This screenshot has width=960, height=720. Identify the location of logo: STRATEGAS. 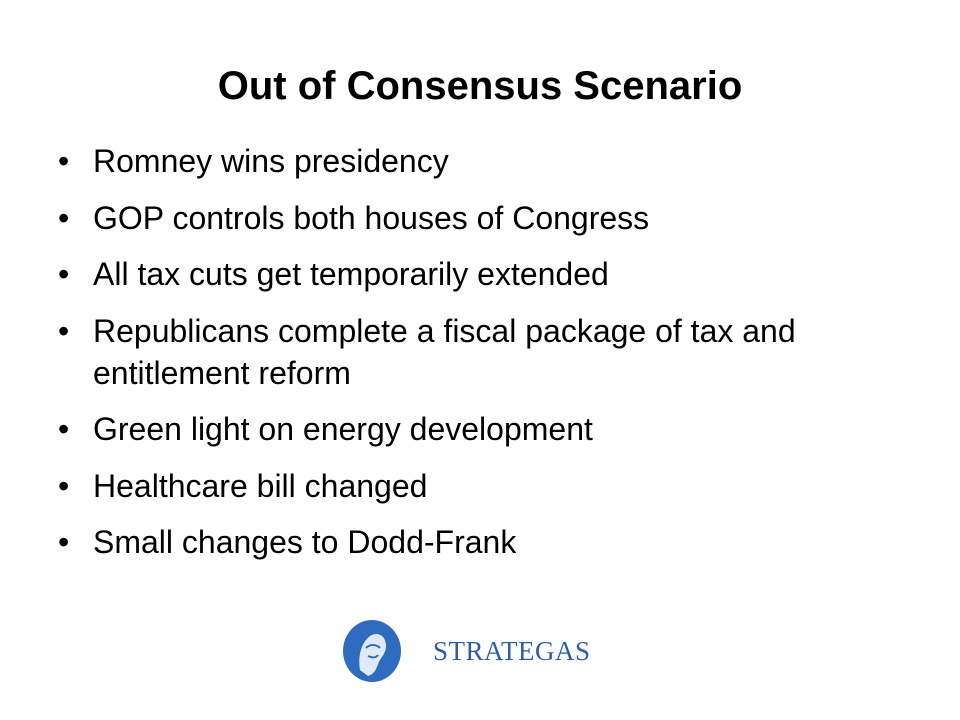
(465, 651).